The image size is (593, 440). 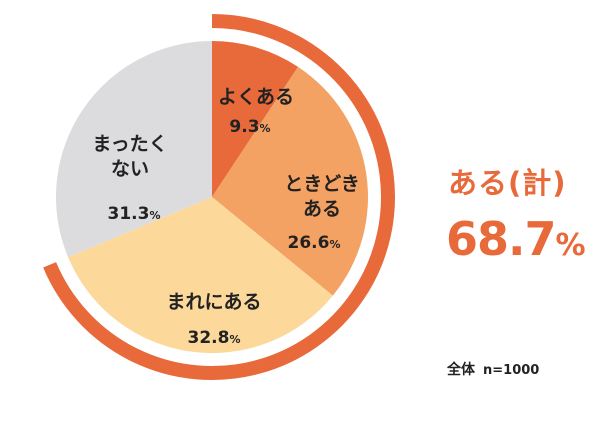 What do you see at coordinates (507, 183) in the screenshot?
I see `total-label: ある(計)` at bounding box center [507, 183].